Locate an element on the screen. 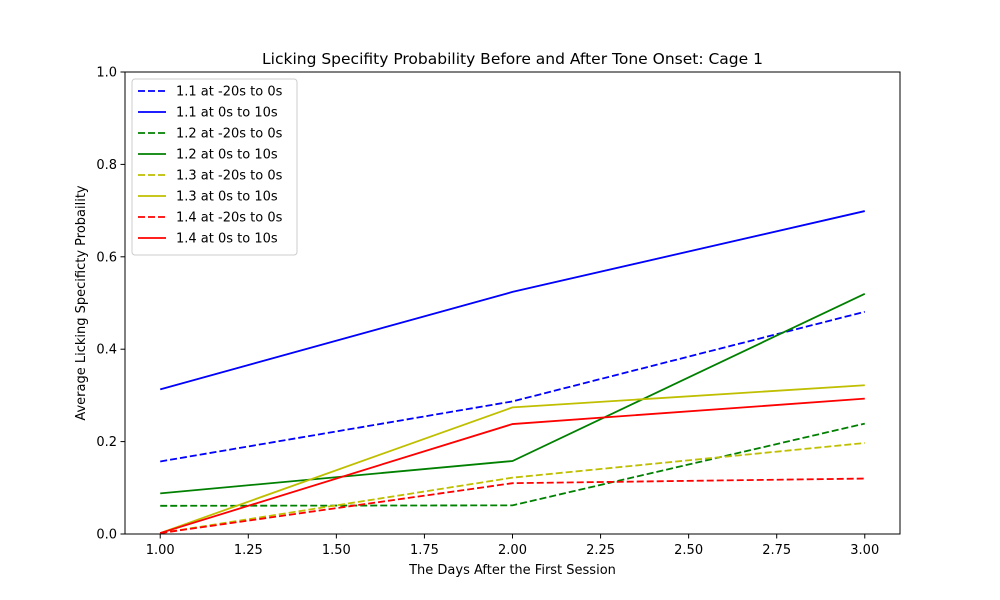 The height and width of the screenshot is (600, 1000). y-tick-label: 0.0 is located at coordinates (106, 535).